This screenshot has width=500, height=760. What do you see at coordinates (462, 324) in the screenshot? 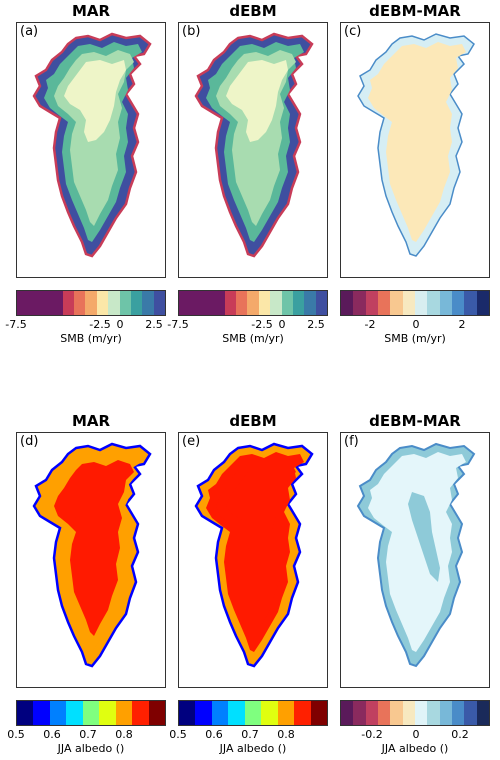
I see `tick-label: 2` at bounding box center [462, 324].